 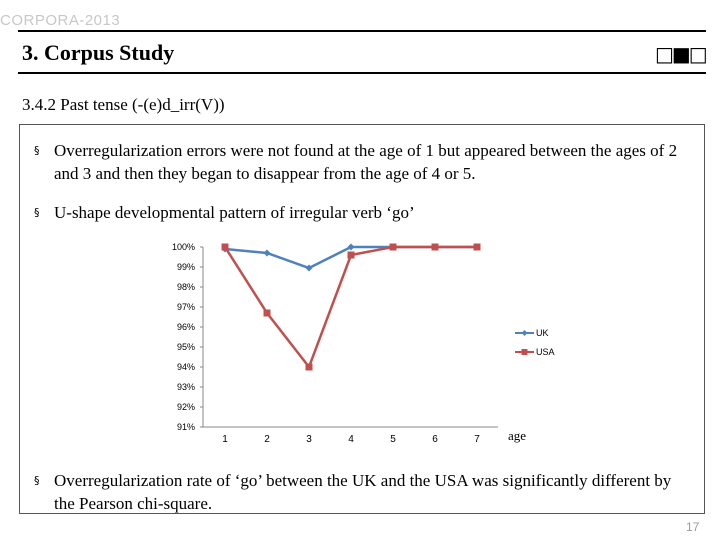 What do you see at coordinates (542, 333) in the screenshot?
I see `legend-label-uk: UK` at bounding box center [542, 333].